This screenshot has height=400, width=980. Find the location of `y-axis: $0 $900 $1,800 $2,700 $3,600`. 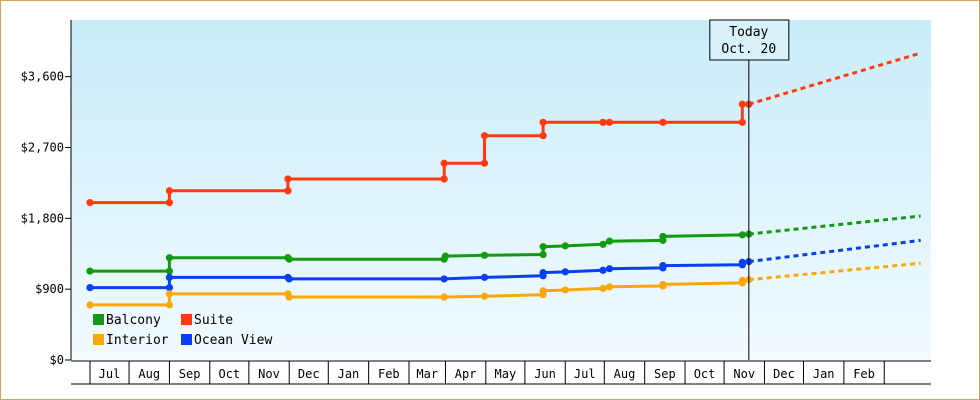

y-axis: $0 $900 $1,800 $2,700 $3,600 is located at coordinates (46, 193).